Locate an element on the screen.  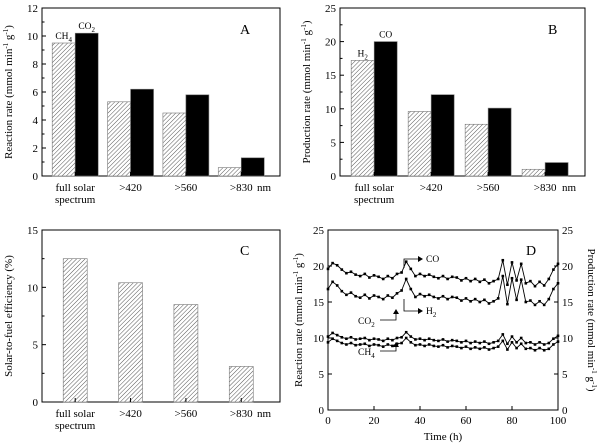
y-tick-label: 15 is located at coordinates (331, 76).